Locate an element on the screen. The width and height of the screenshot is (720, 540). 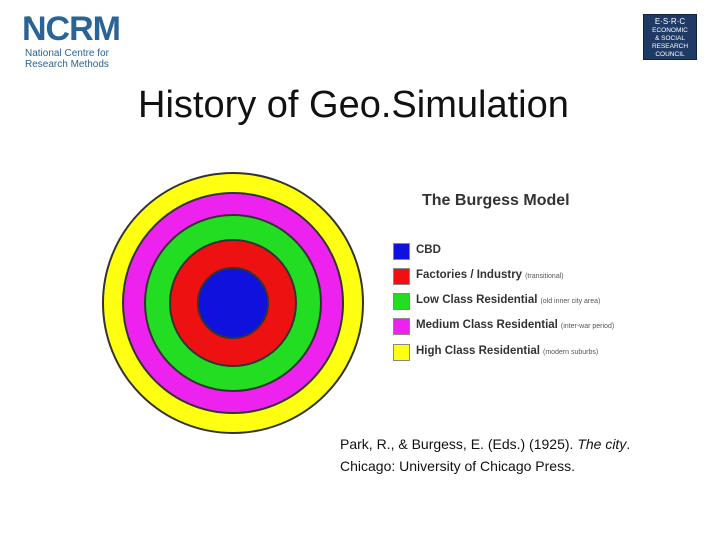
legend-label: CBD is located at coordinates (428, 250).